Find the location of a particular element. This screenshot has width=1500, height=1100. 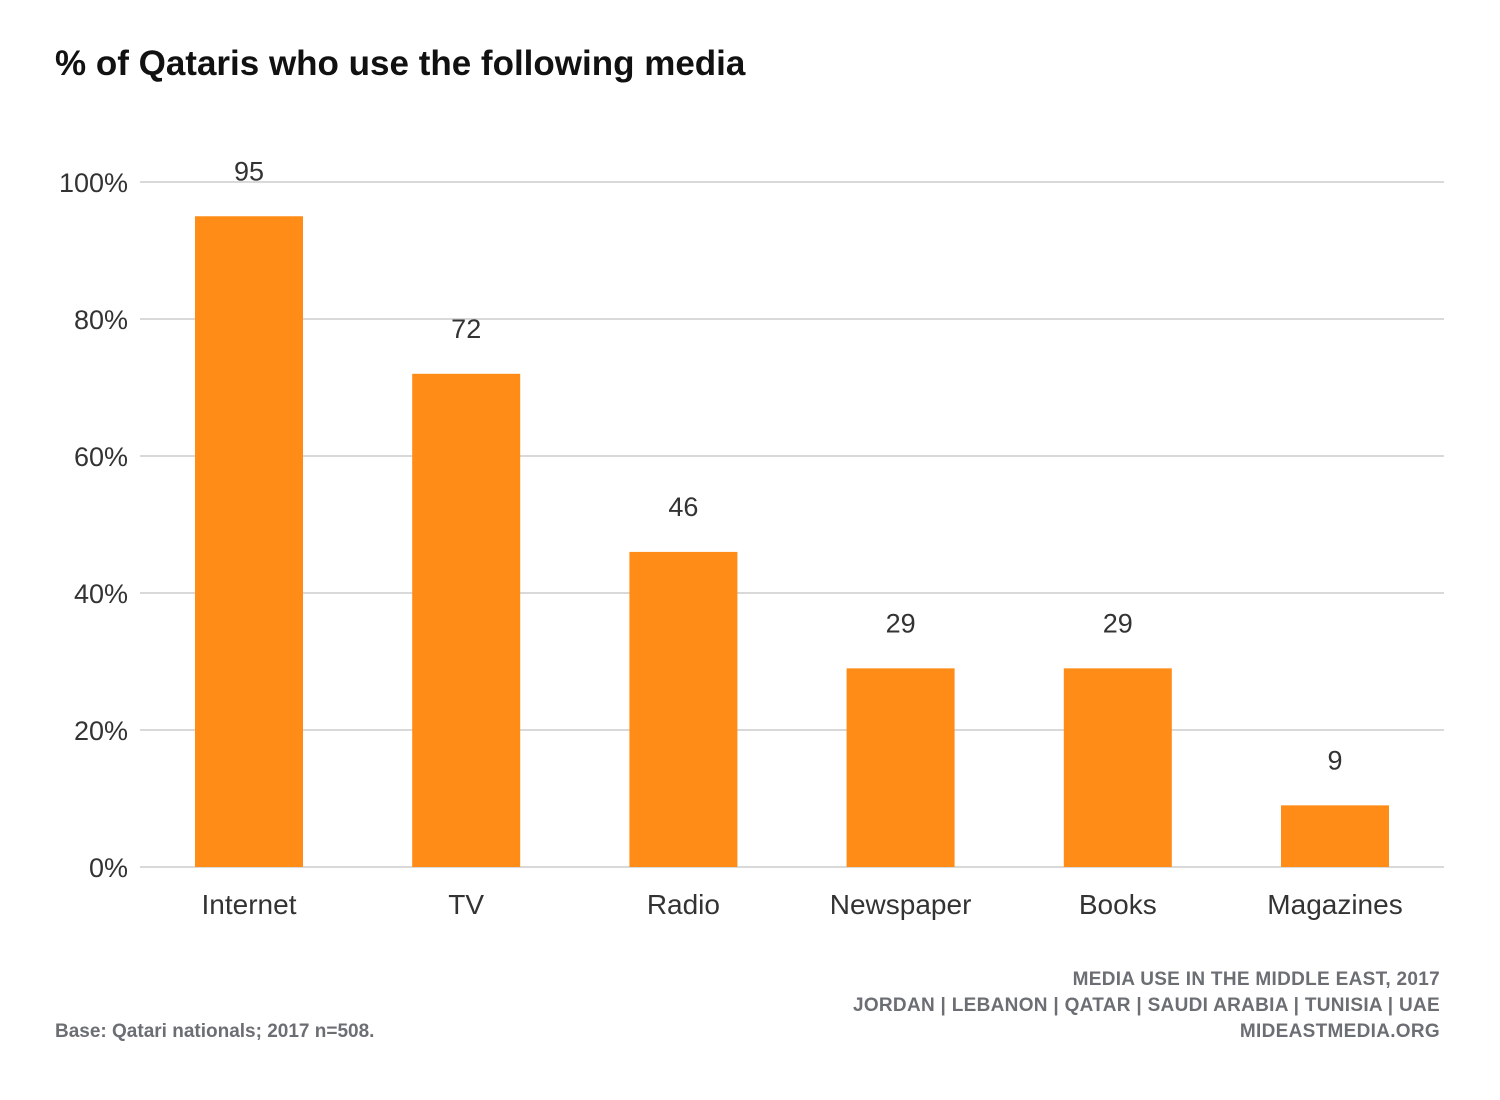

data-label: 9 is located at coordinates (1334, 760).